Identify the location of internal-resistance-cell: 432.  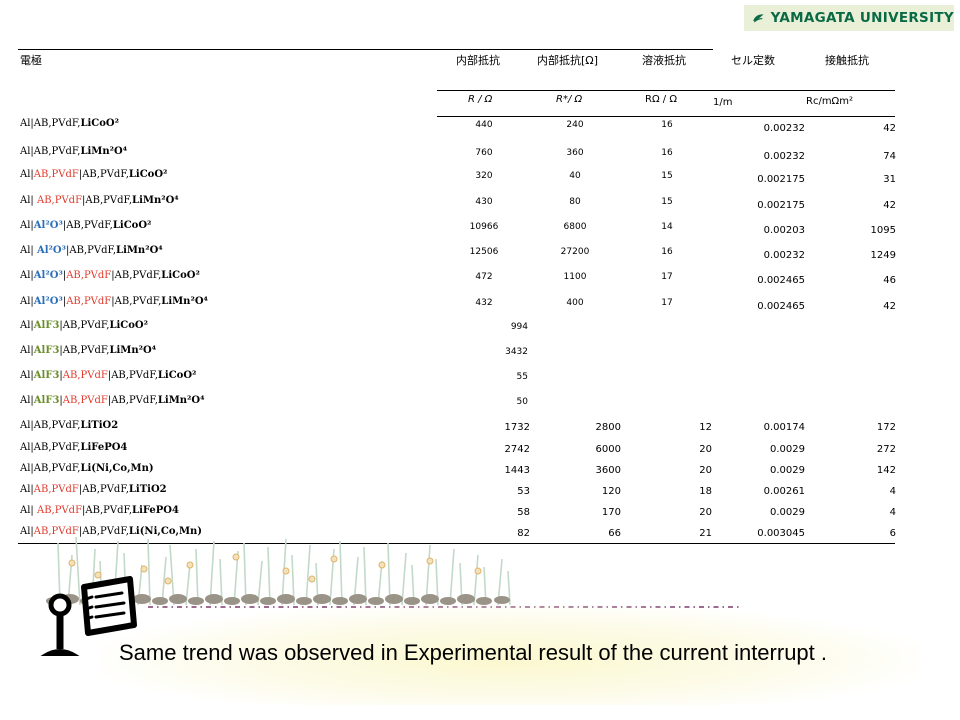
(484, 303).